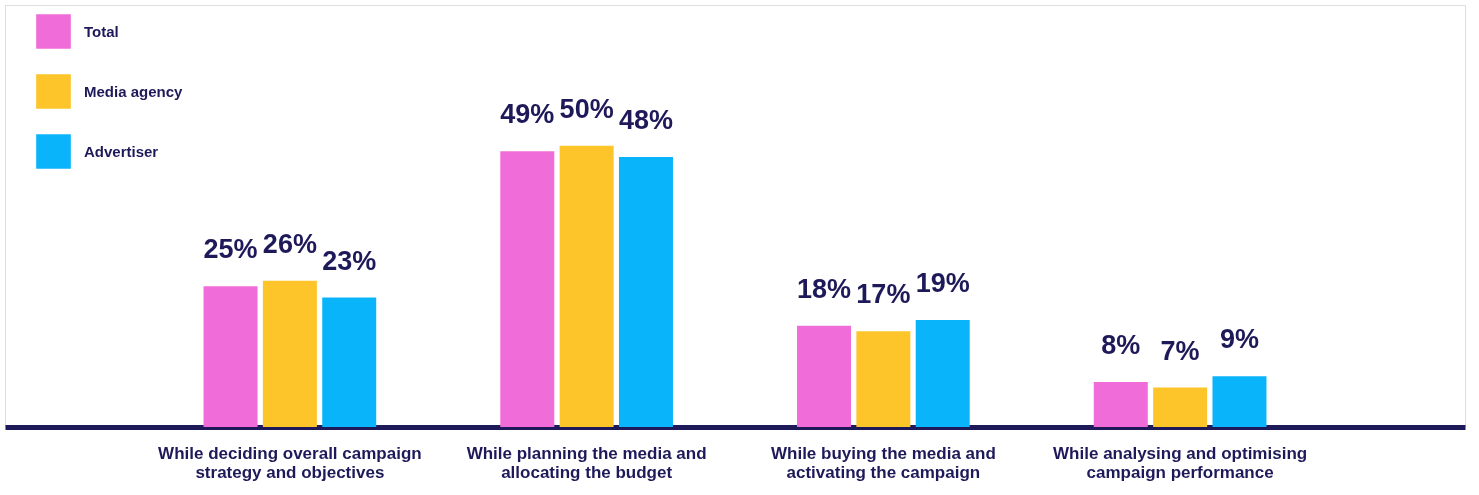 The width and height of the screenshot is (1479, 495). Describe the element at coordinates (290, 462) in the screenshot. I see `x-tick-label: While deciding overall campaign strategy and objectives` at that location.